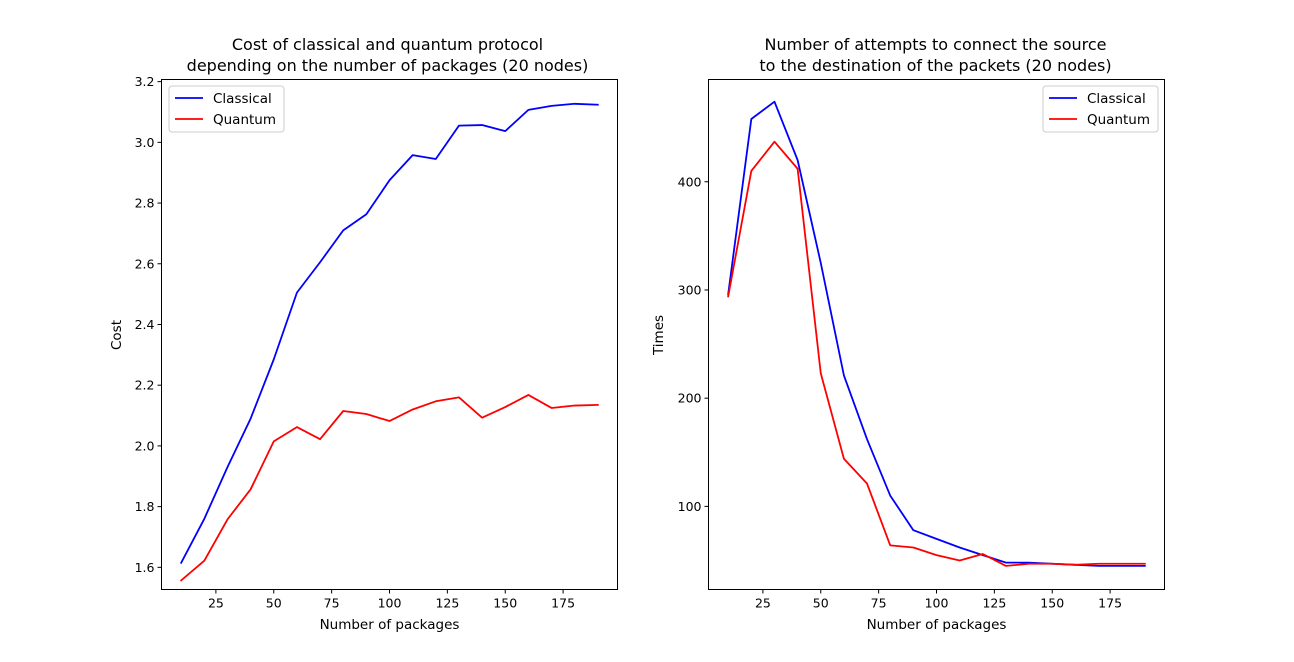  I want to click on y-axis-label: Cost, so click(117, 335).